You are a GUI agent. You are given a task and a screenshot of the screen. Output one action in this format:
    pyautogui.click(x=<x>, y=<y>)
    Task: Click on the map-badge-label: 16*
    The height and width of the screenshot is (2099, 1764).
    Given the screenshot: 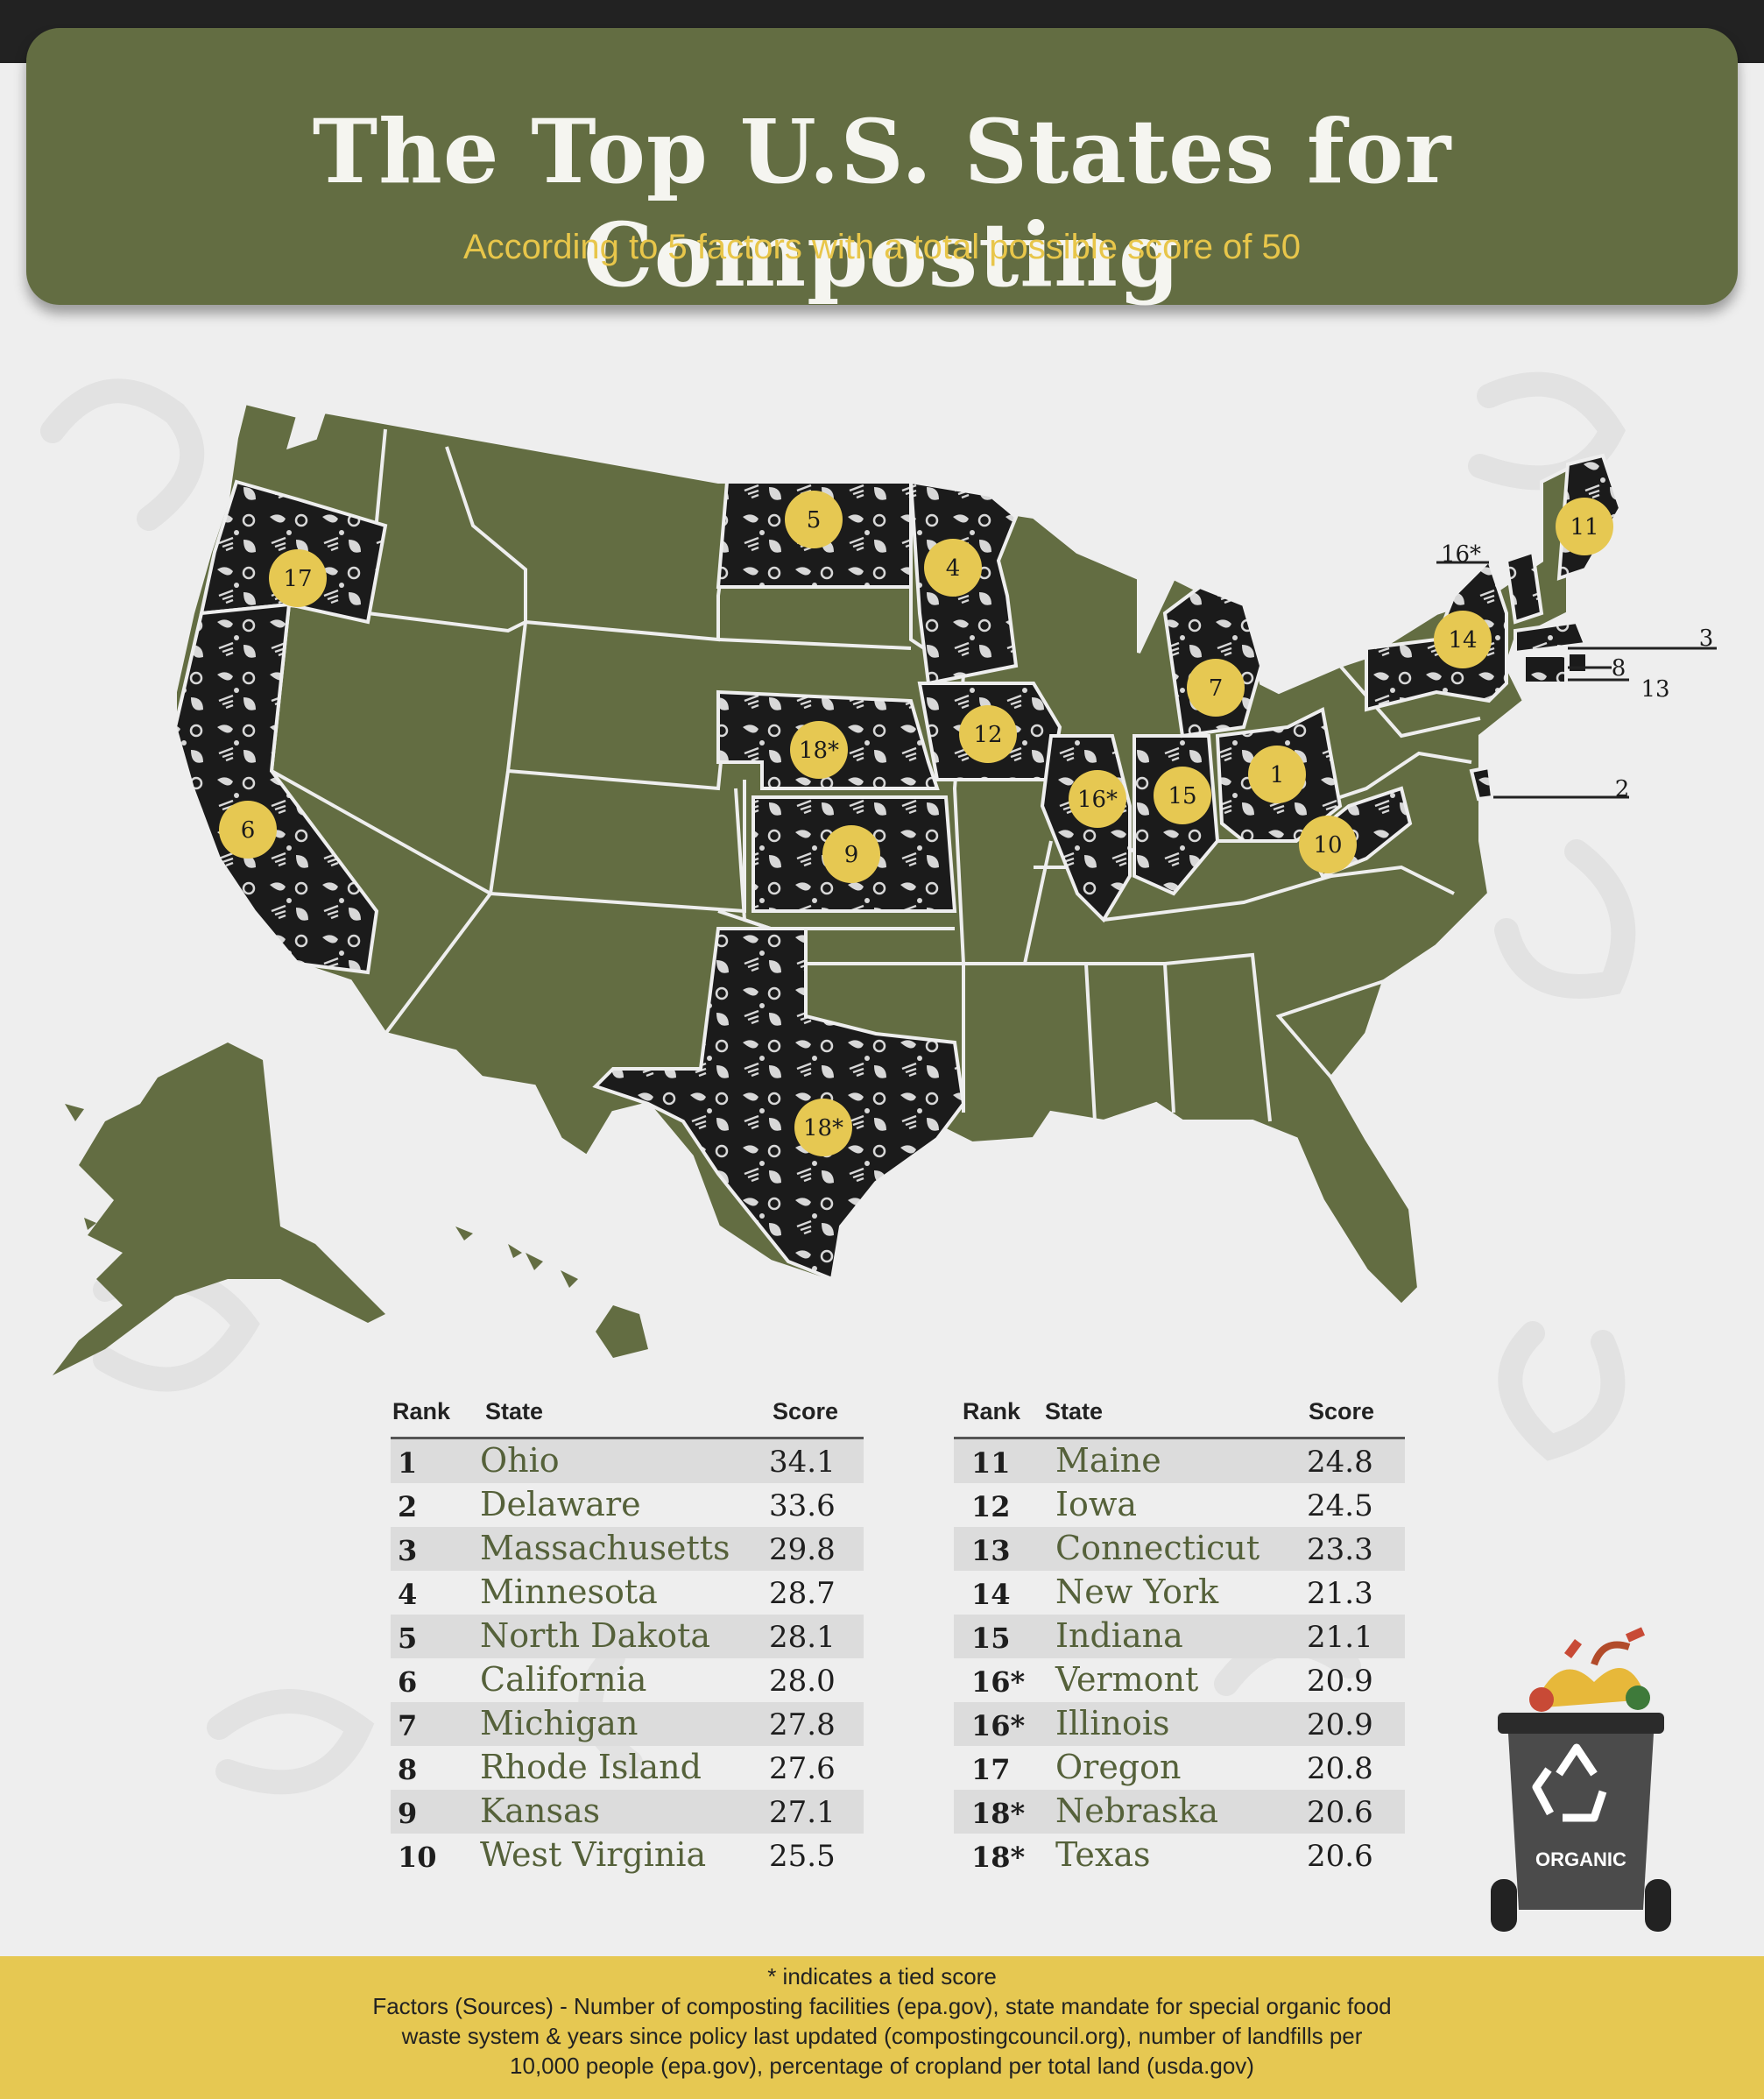 What is the action you would take?
    pyautogui.click(x=1097, y=800)
    